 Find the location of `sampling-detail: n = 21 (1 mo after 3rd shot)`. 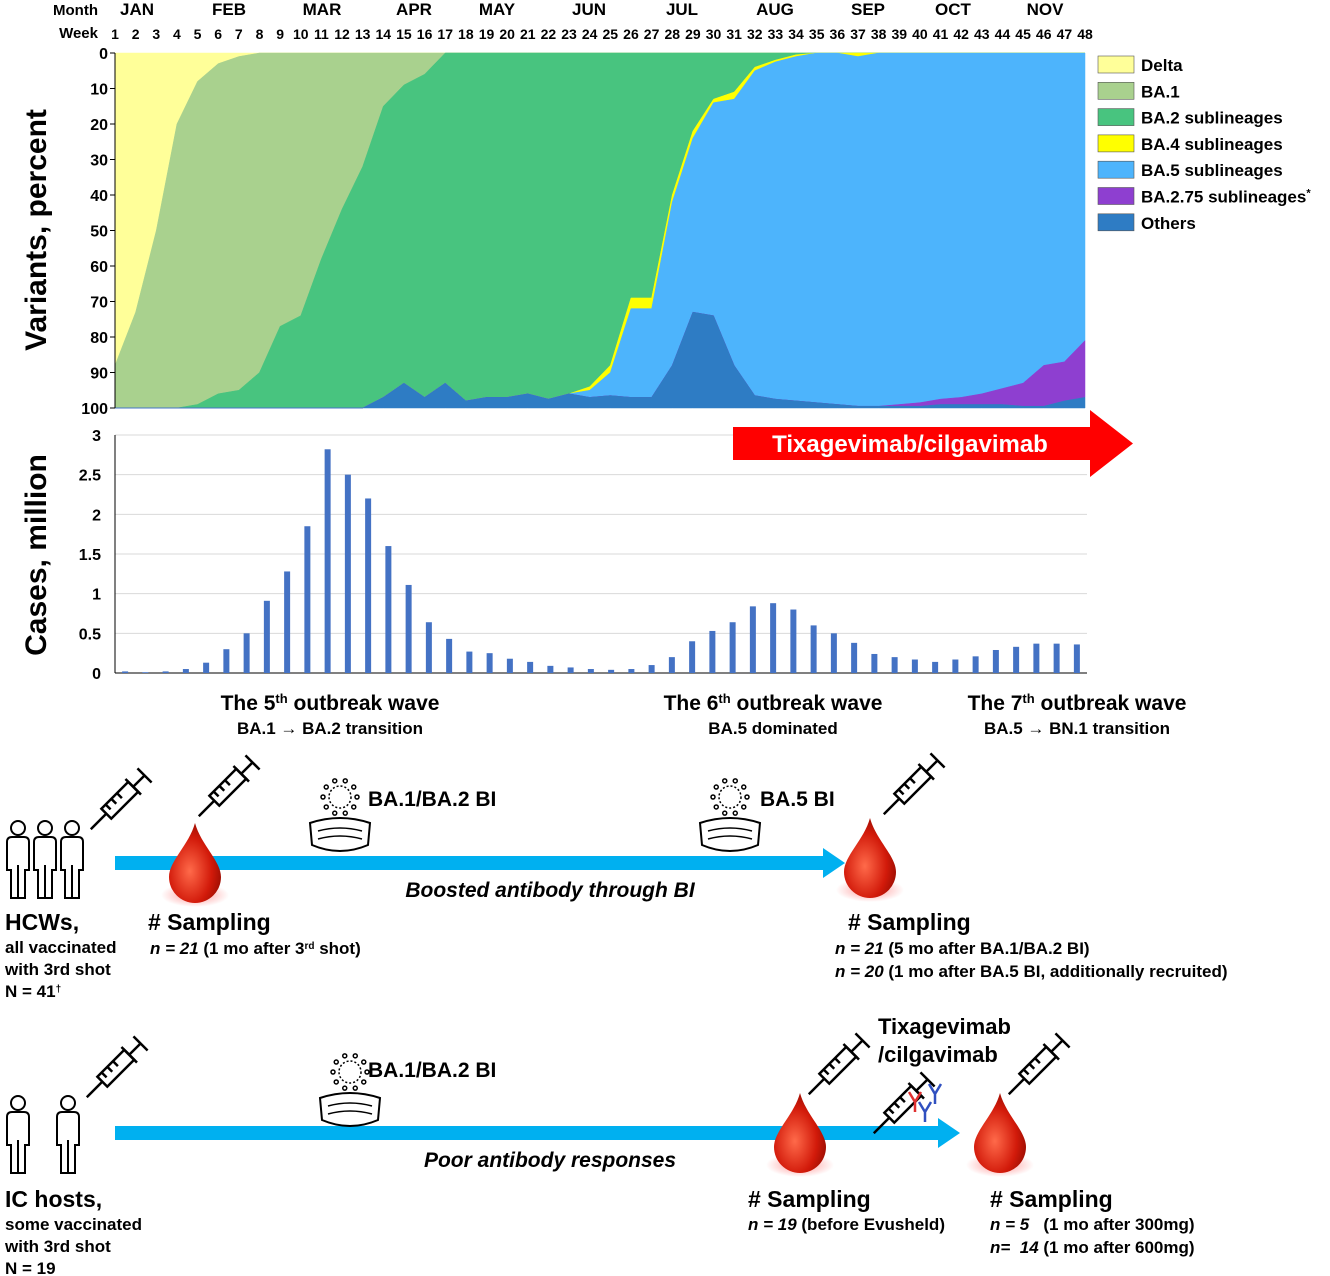

sampling-detail: n = 21 (1 mo after 3rd shot) is located at coordinates (255, 948).